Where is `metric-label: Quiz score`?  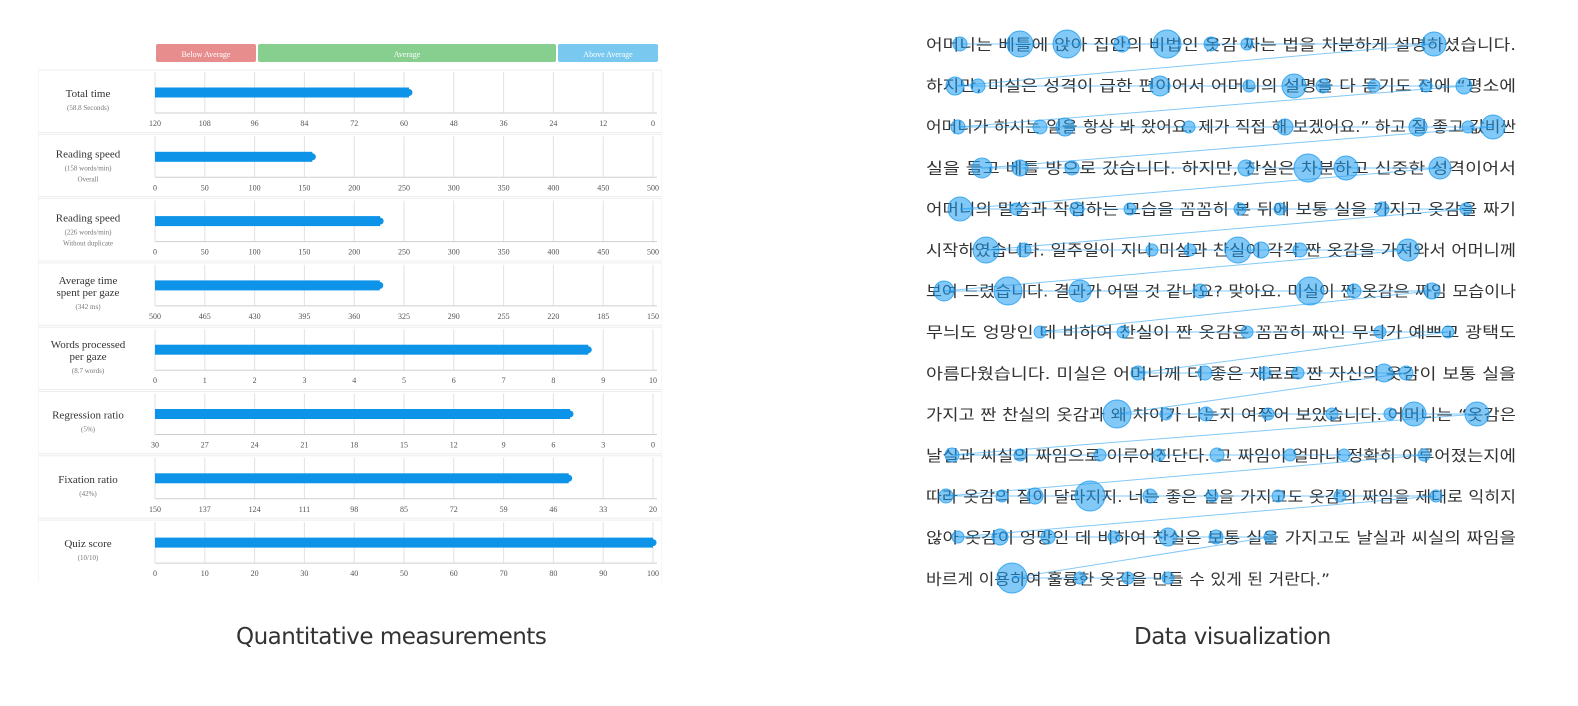 metric-label: Quiz score is located at coordinates (87, 544).